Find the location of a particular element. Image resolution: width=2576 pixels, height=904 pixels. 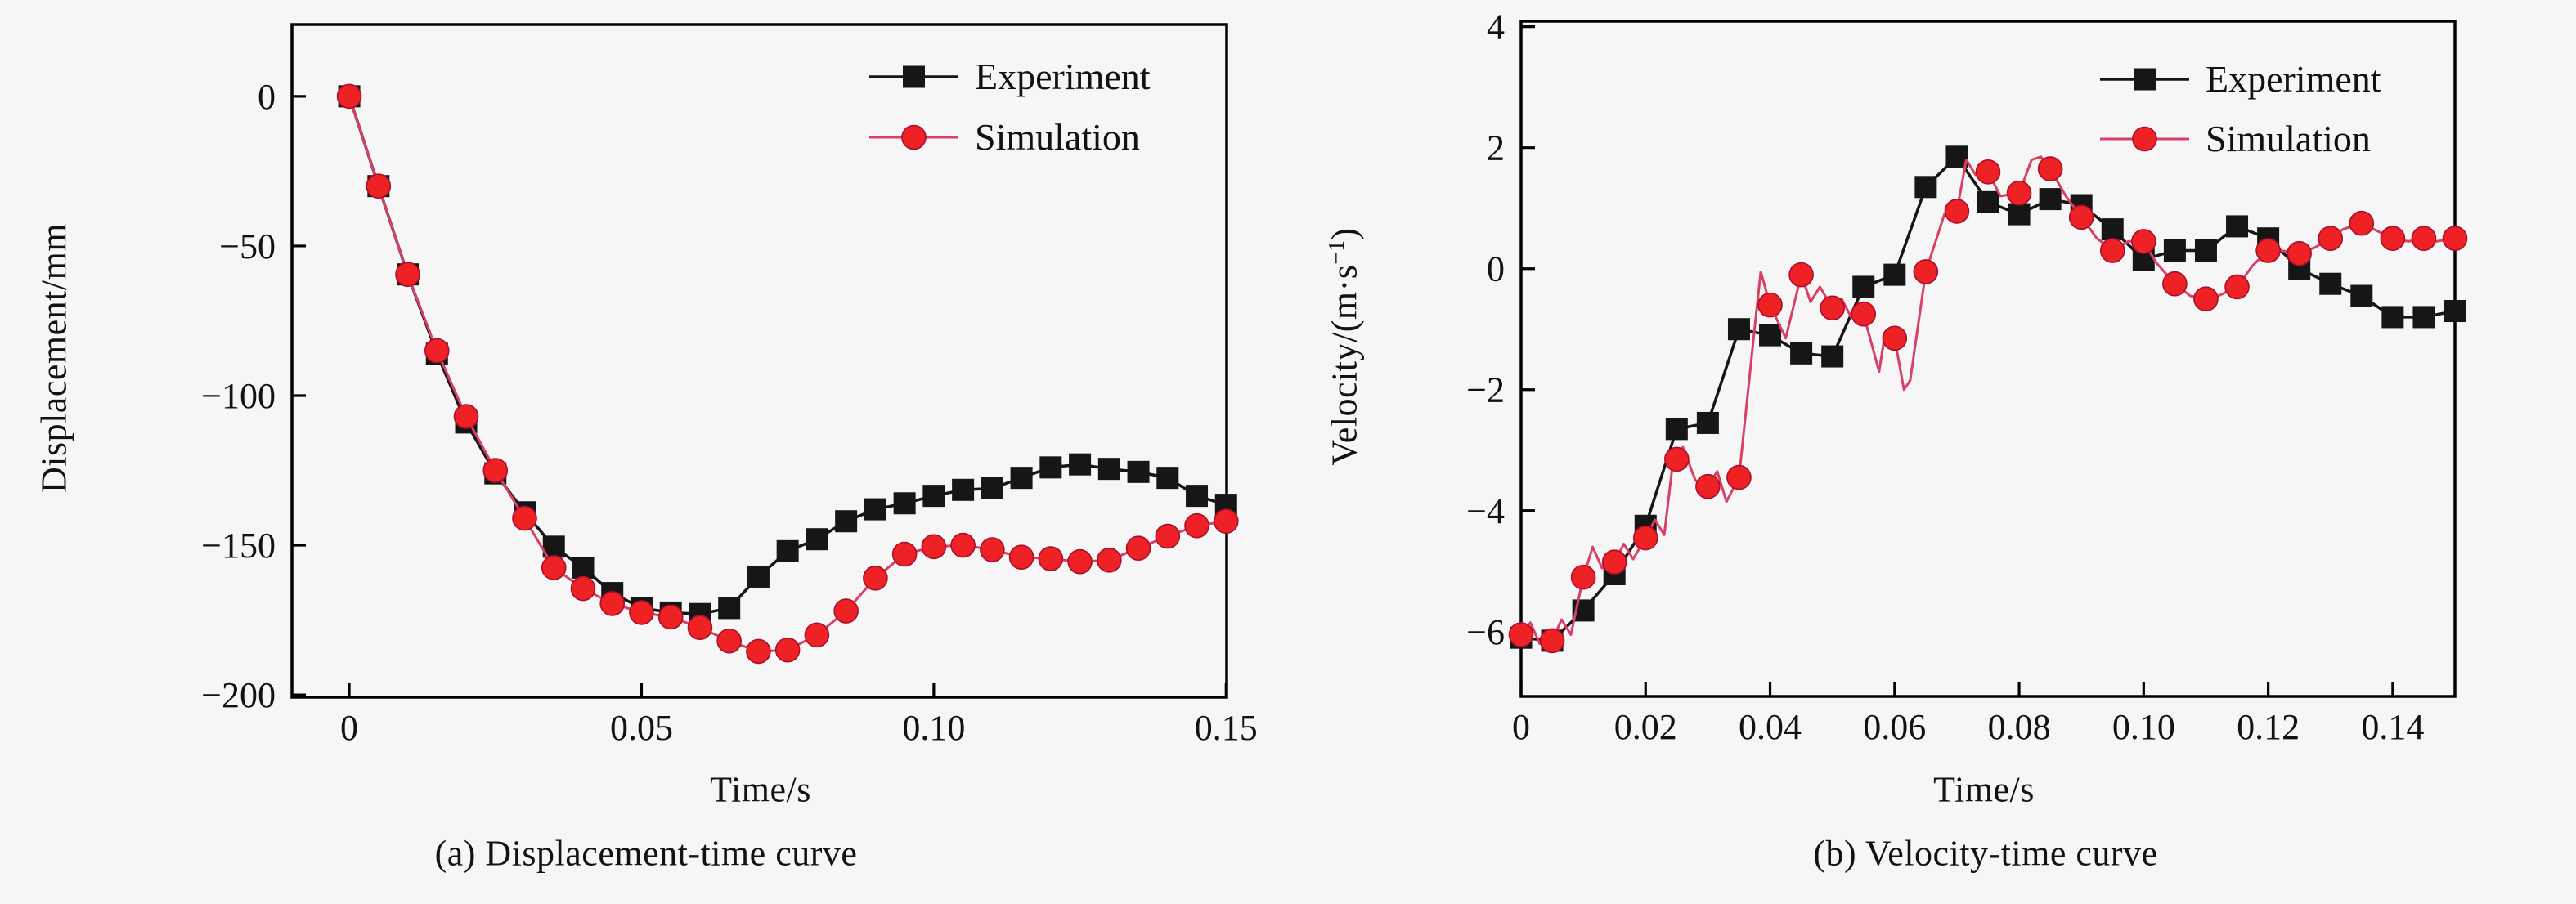

y-tick-label: −200 is located at coordinates (239, 695).